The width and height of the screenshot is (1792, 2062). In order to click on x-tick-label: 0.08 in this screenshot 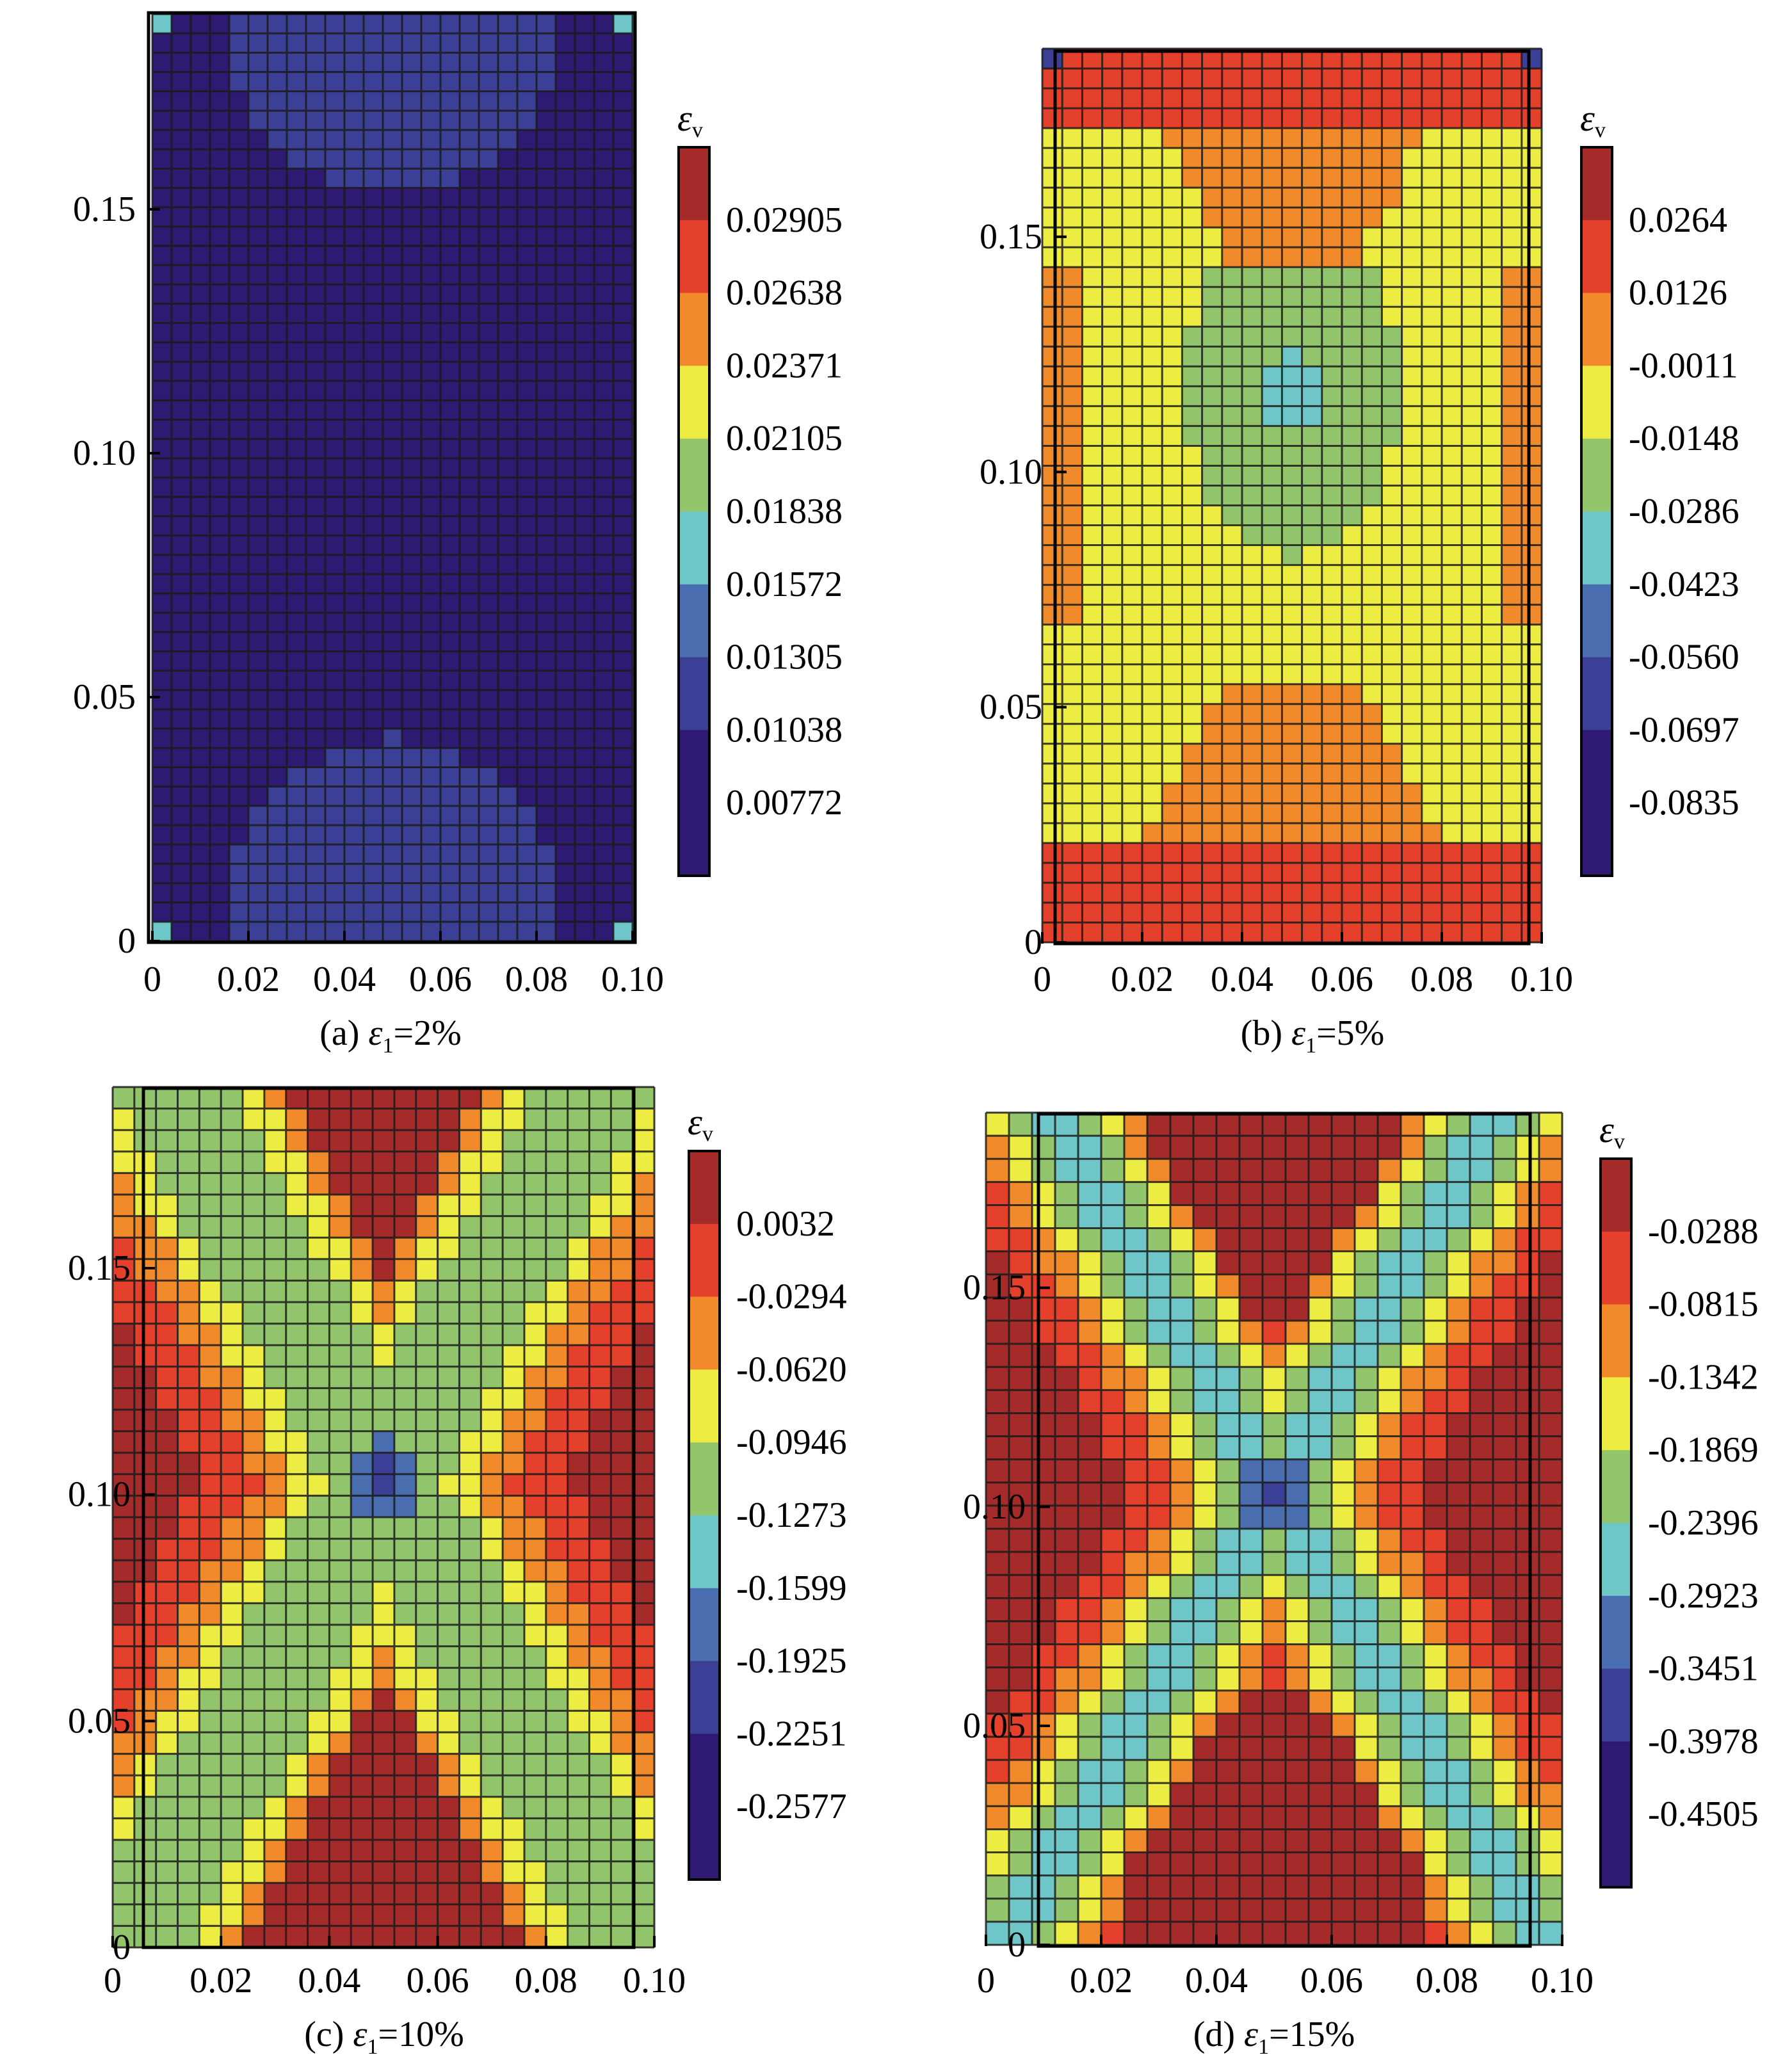, I will do `click(1441, 979)`.